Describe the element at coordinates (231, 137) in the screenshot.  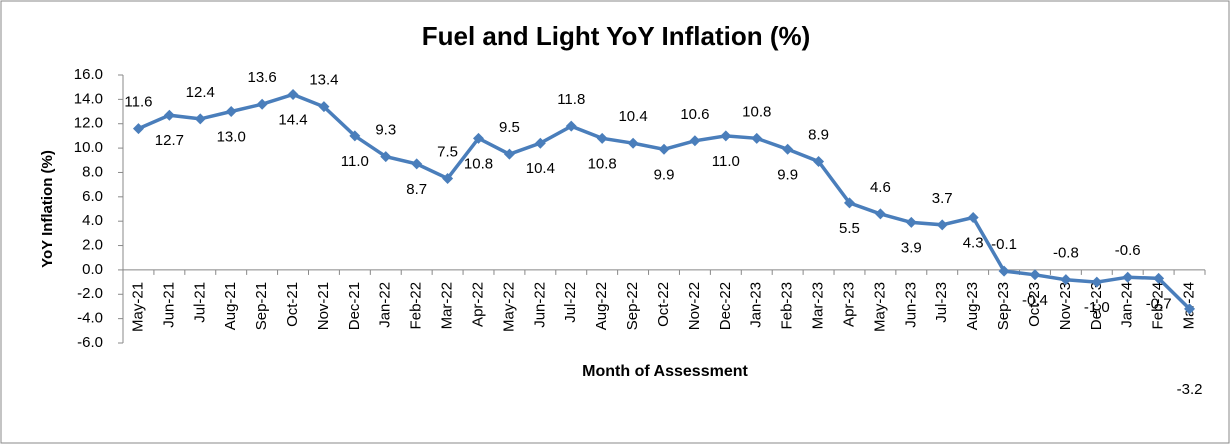
I see `data-label: 13.0` at that location.